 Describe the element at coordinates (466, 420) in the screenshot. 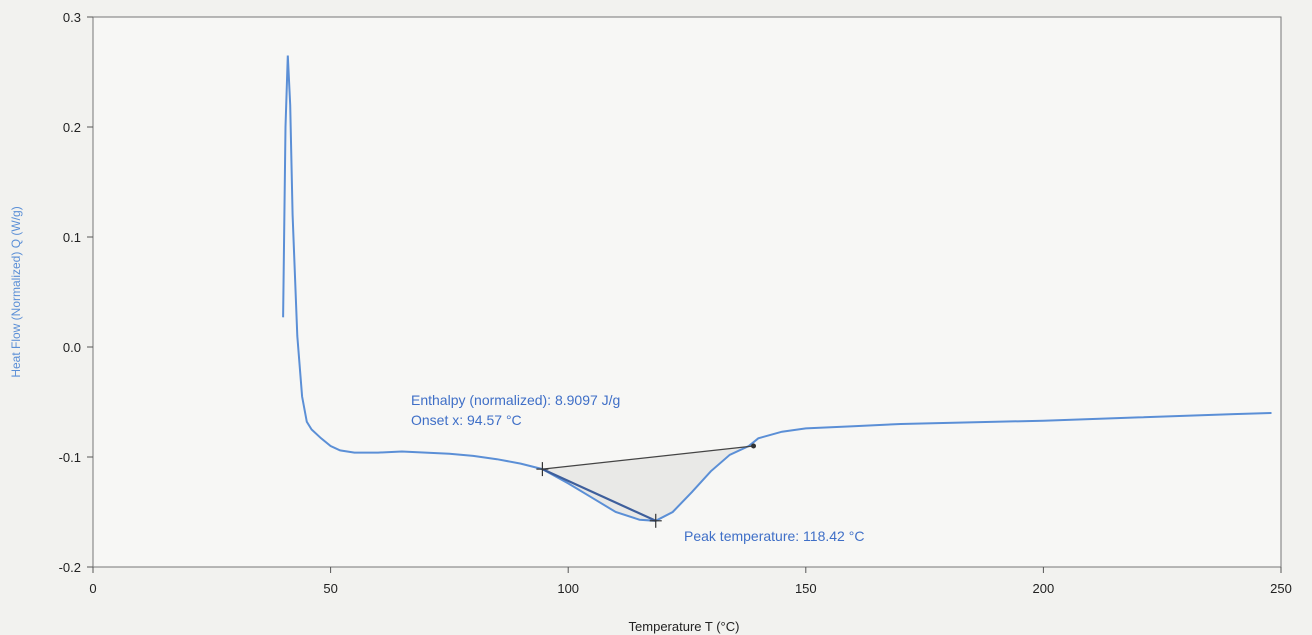

I see `onset-annotation: Onset x: 94.57 °C` at that location.